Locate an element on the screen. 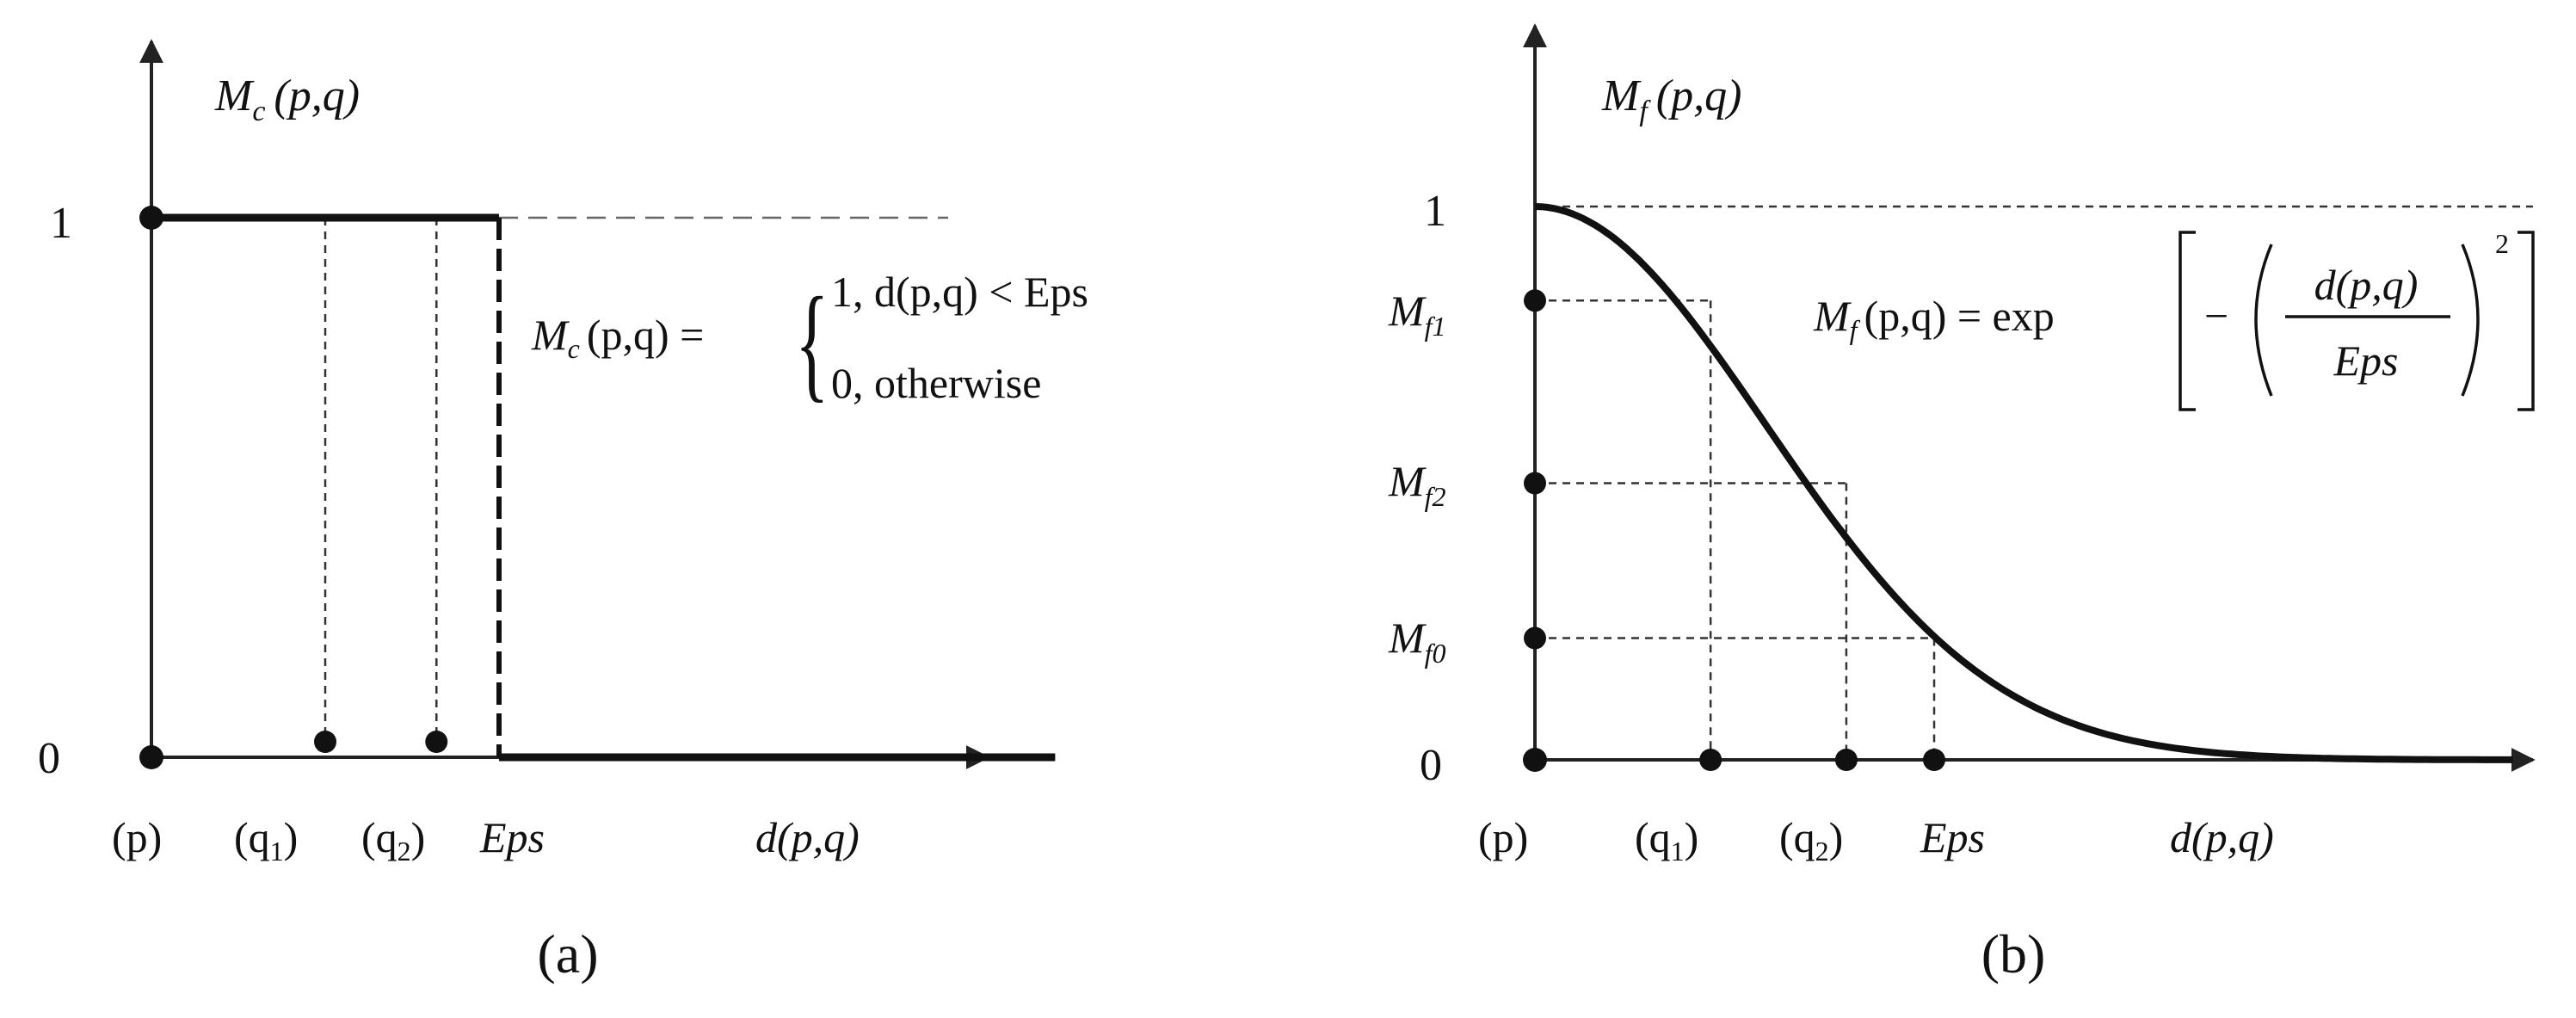 This screenshot has width=2576, height=1018. panel-a-xtick-d: d(p,q) is located at coordinates (808, 837).